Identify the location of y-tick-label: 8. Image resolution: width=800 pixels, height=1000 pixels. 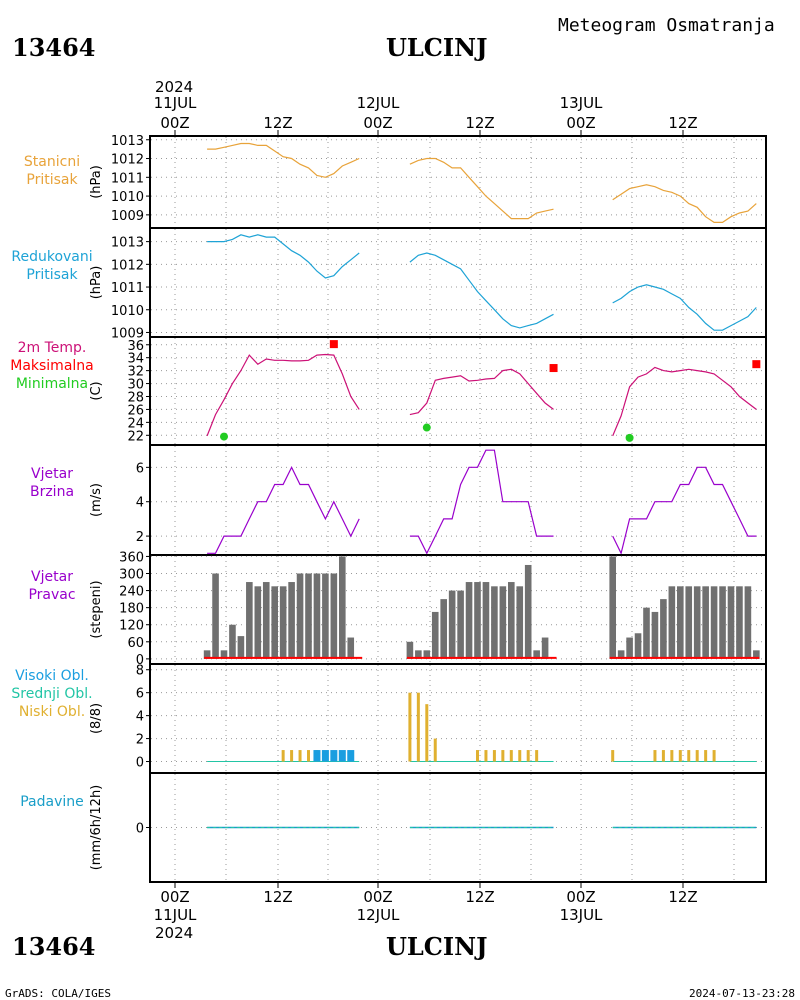
(140, 671).